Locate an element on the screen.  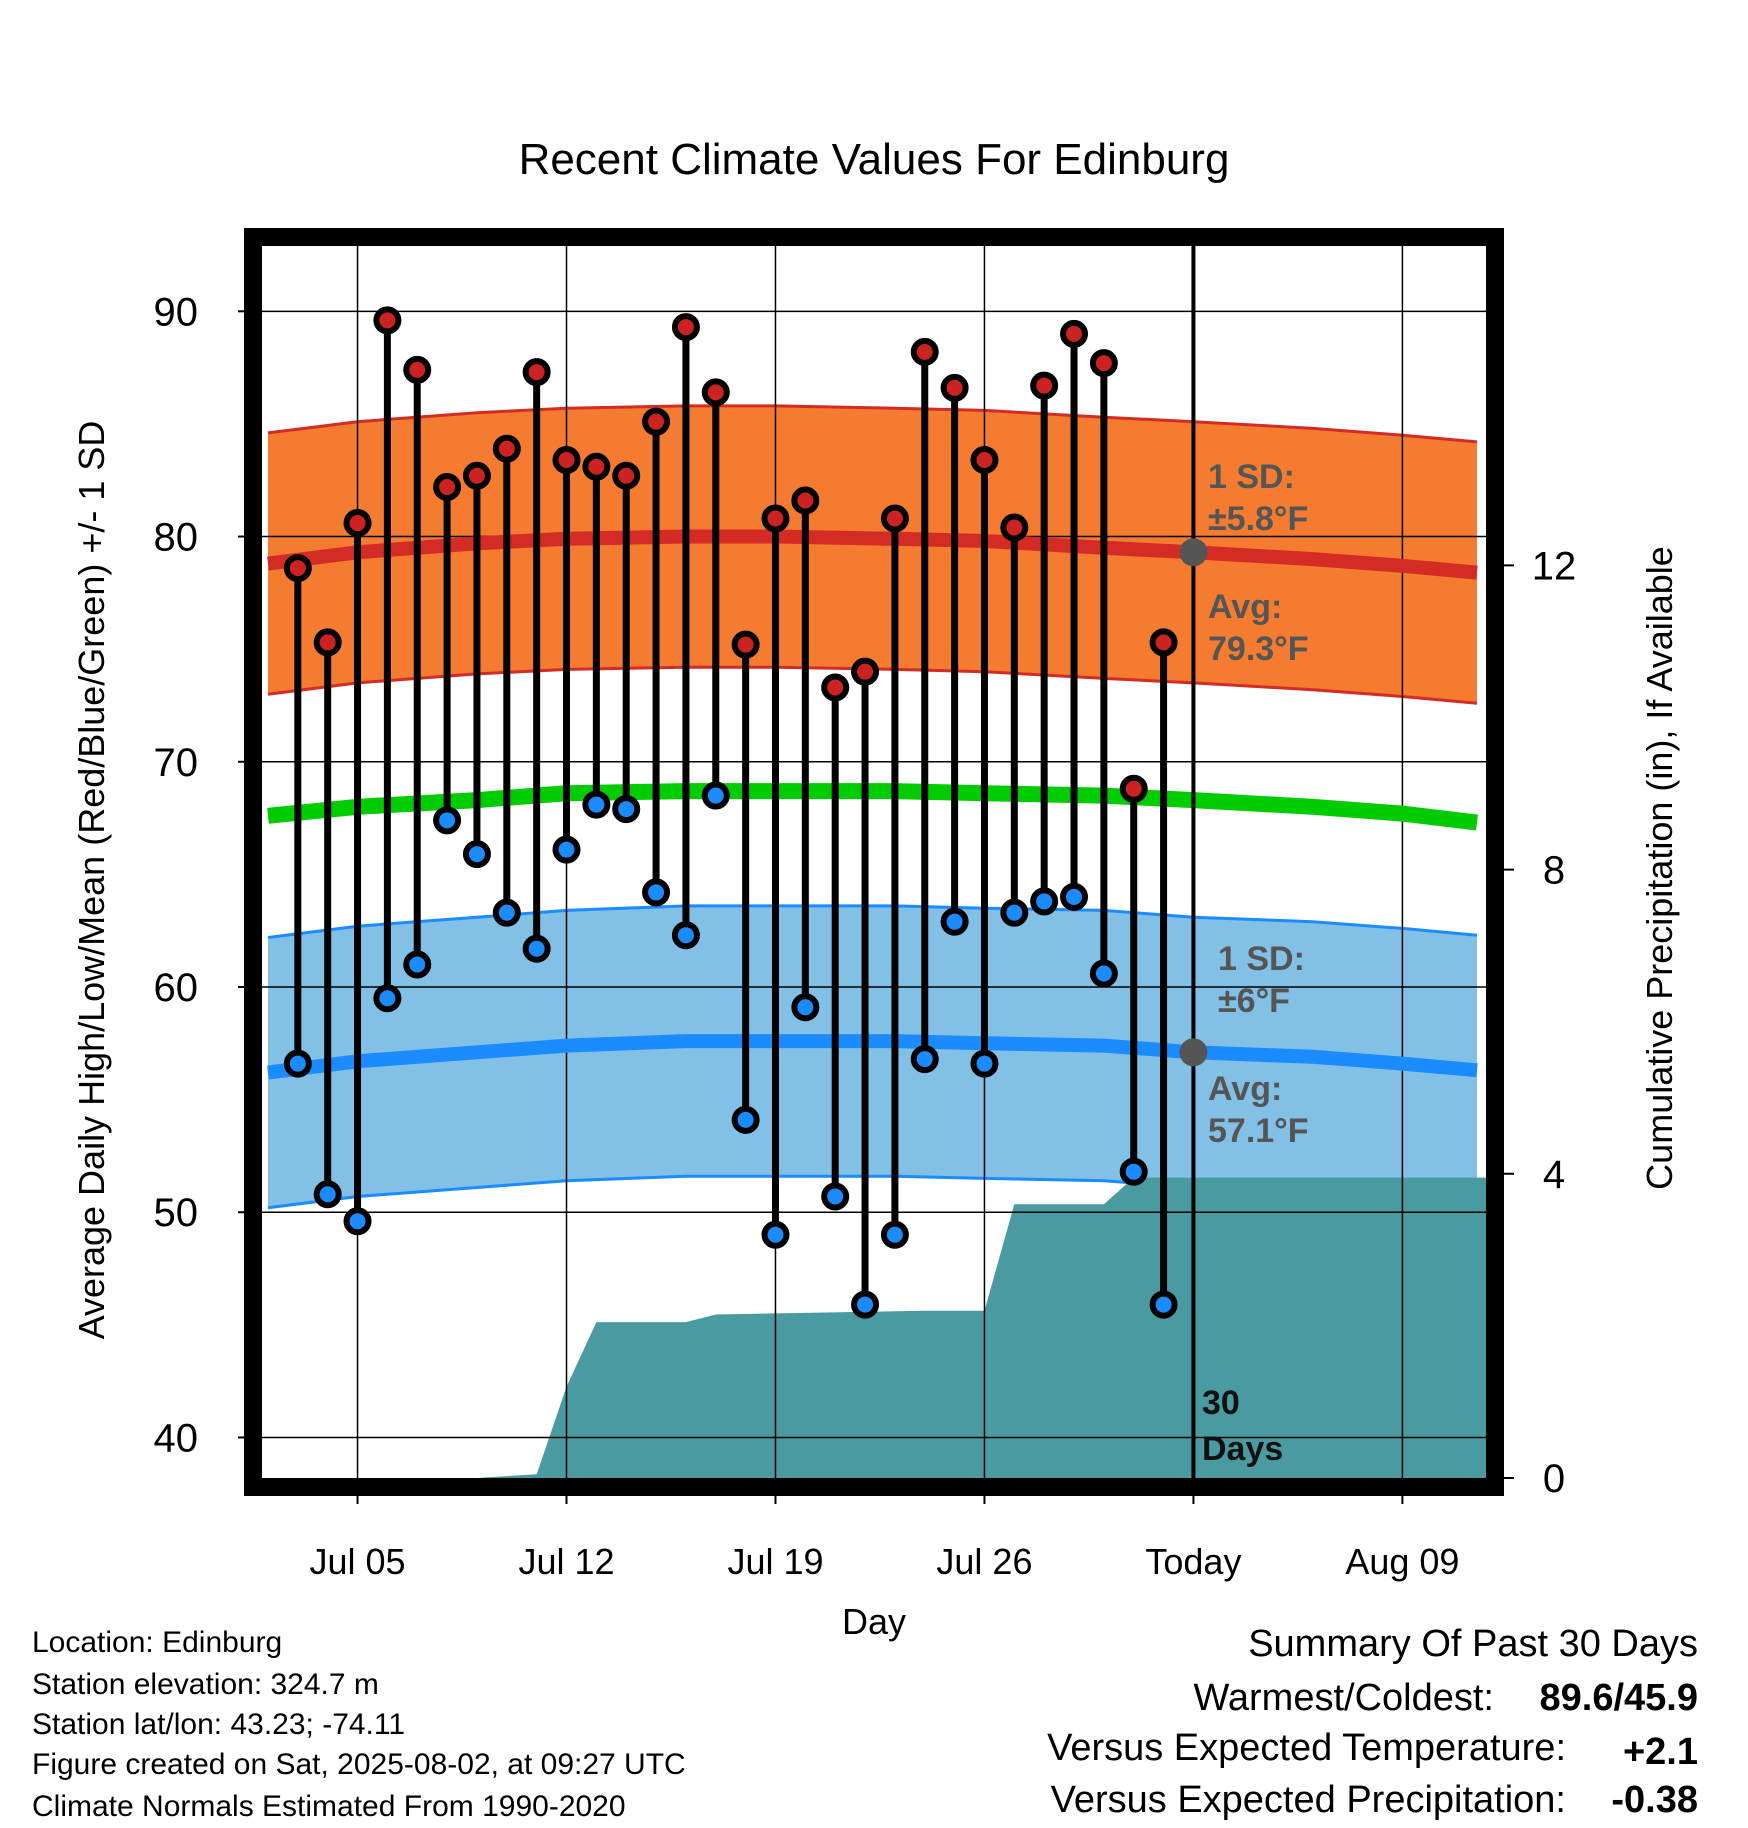
right-tick-label: 4 is located at coordinates (1554, 1175).